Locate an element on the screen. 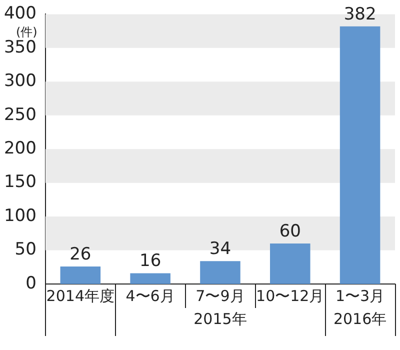  x-tick-label: 4〜6月 is located at coordinates (150, 295).